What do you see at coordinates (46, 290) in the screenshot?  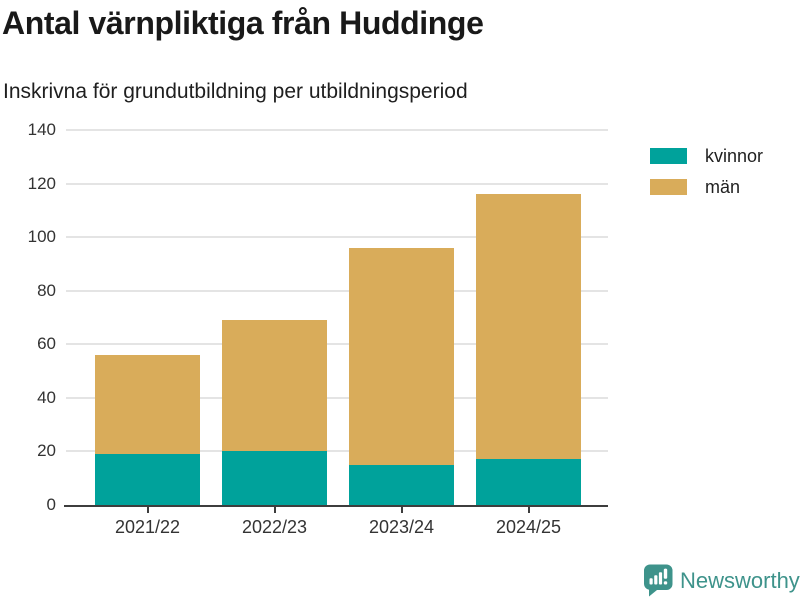 I see `y-axis-tick-label: 80` at bounding box center [46, 290].